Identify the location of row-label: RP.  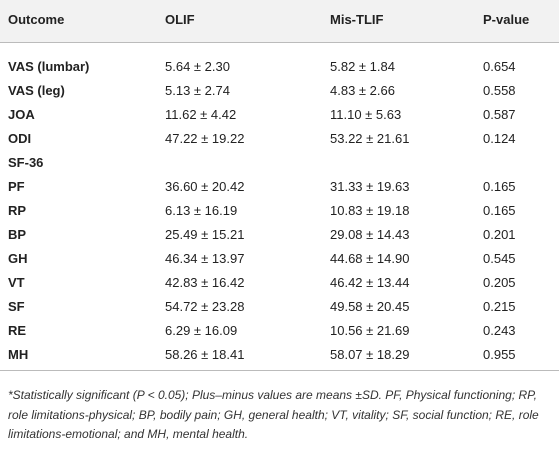
(17, 210).